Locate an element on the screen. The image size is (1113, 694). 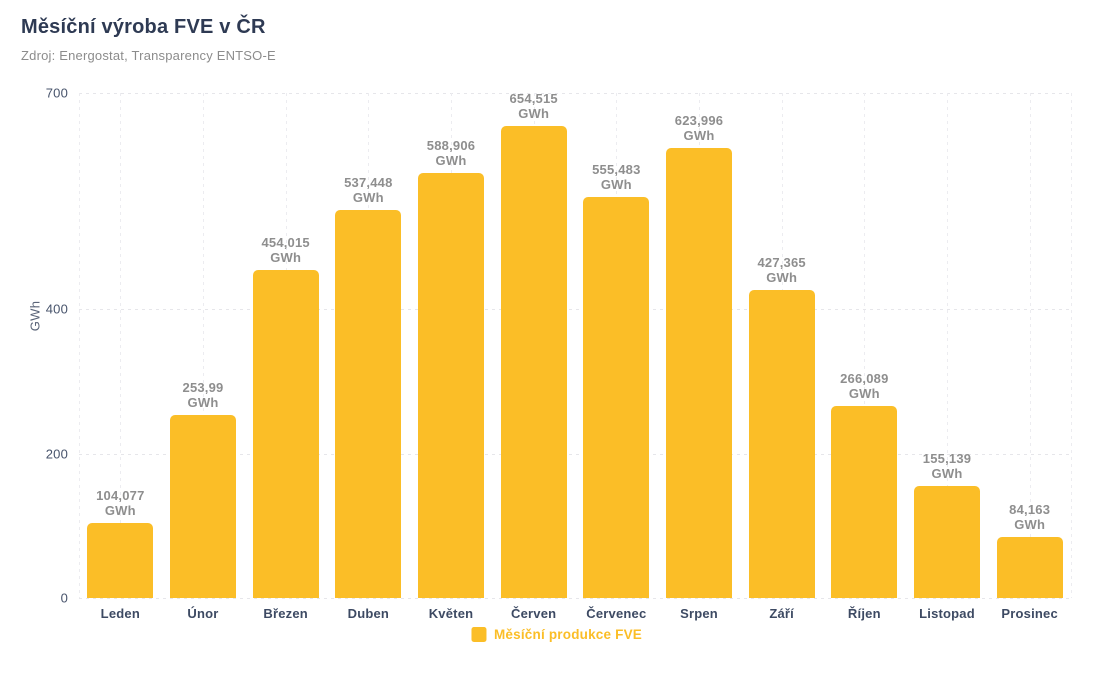
chart-subtitle: Zdroj: Energostat, Transparency ENTSO-E is located at coordinates (148, 55).